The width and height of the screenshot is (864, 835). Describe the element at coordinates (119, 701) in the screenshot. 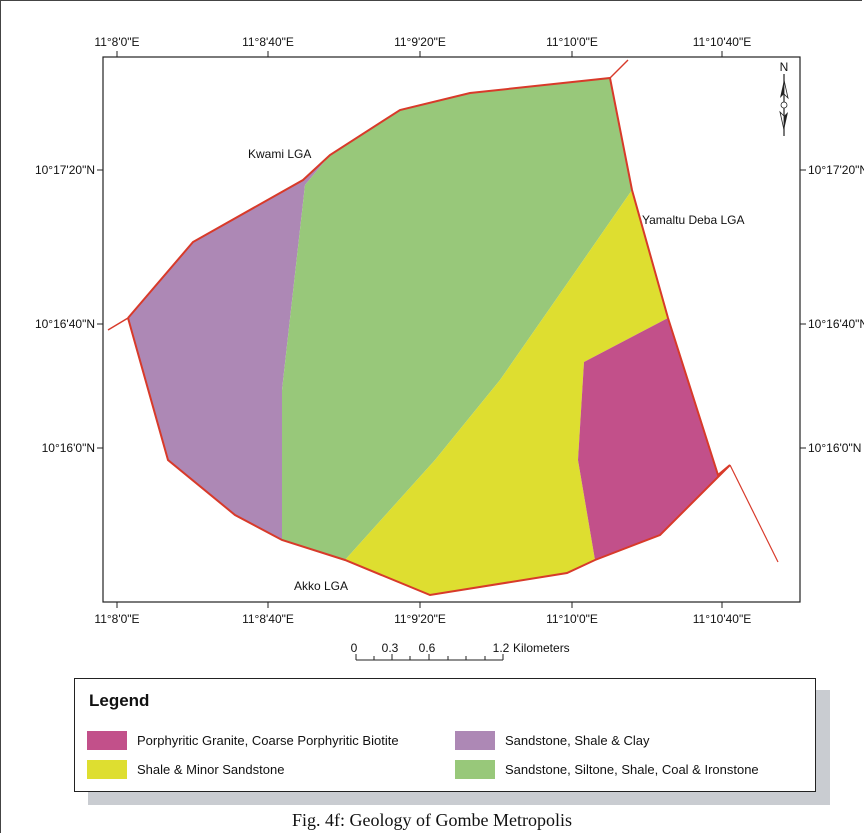

I see `legend-title: Legend` at that location.